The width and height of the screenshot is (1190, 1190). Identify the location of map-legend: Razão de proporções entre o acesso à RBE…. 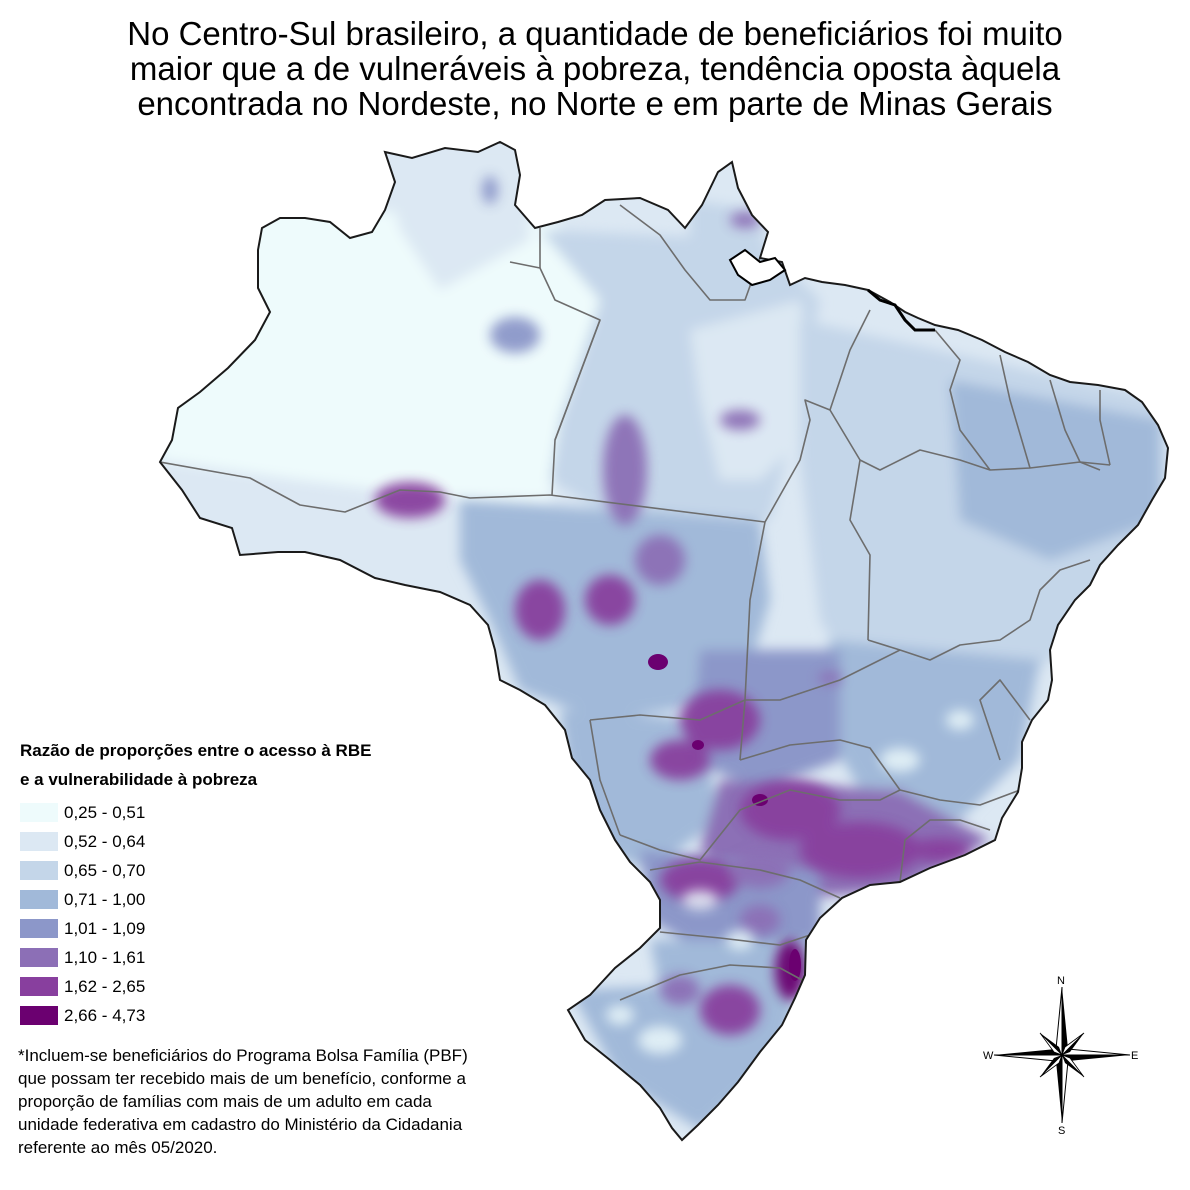
(195, 883).